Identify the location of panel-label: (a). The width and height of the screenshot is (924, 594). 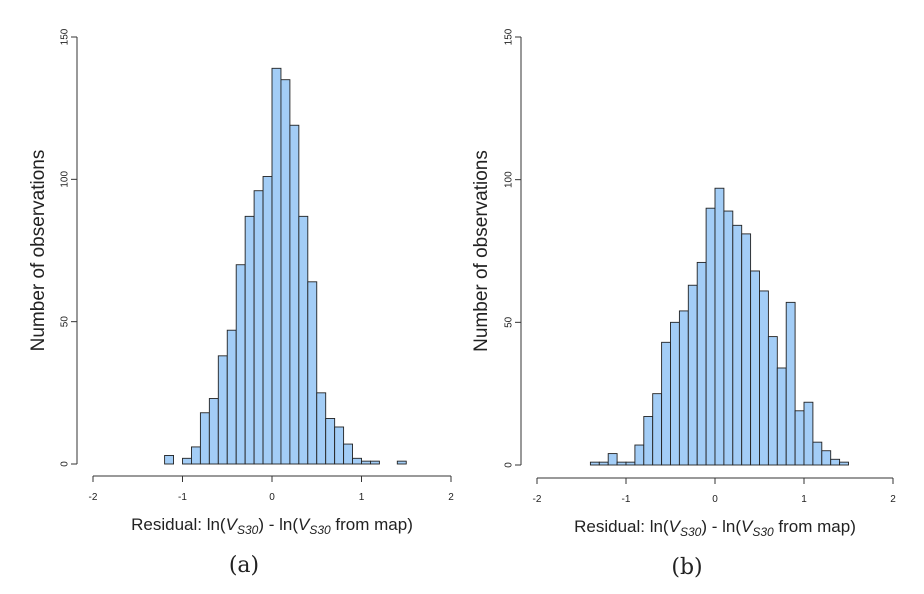
(244, 565).